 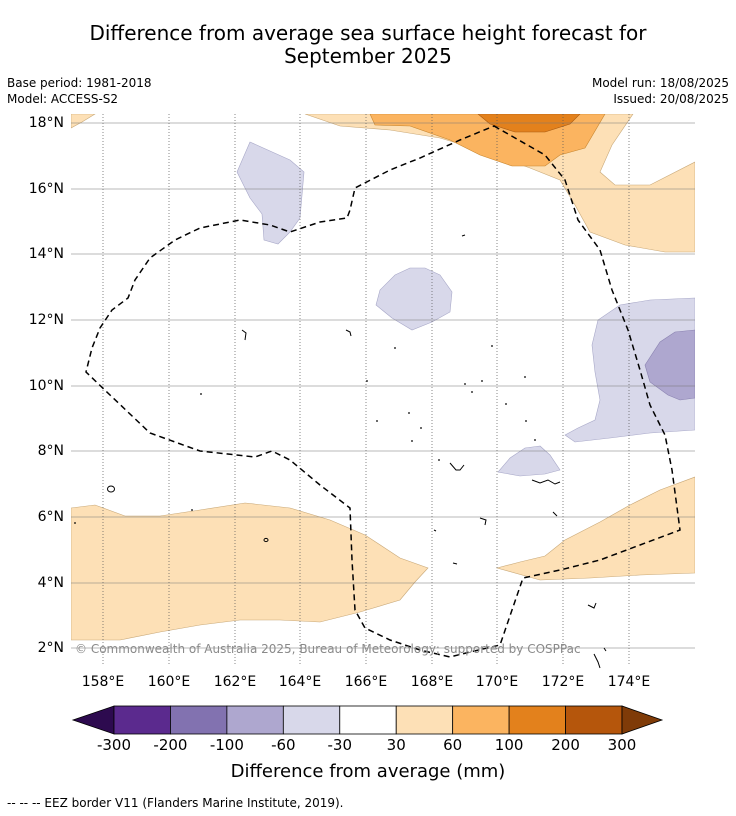 What do you see at coordinates (499, 183) in the screenshot?
I see `contour-30-60-north` at bounding box center [499, 183].